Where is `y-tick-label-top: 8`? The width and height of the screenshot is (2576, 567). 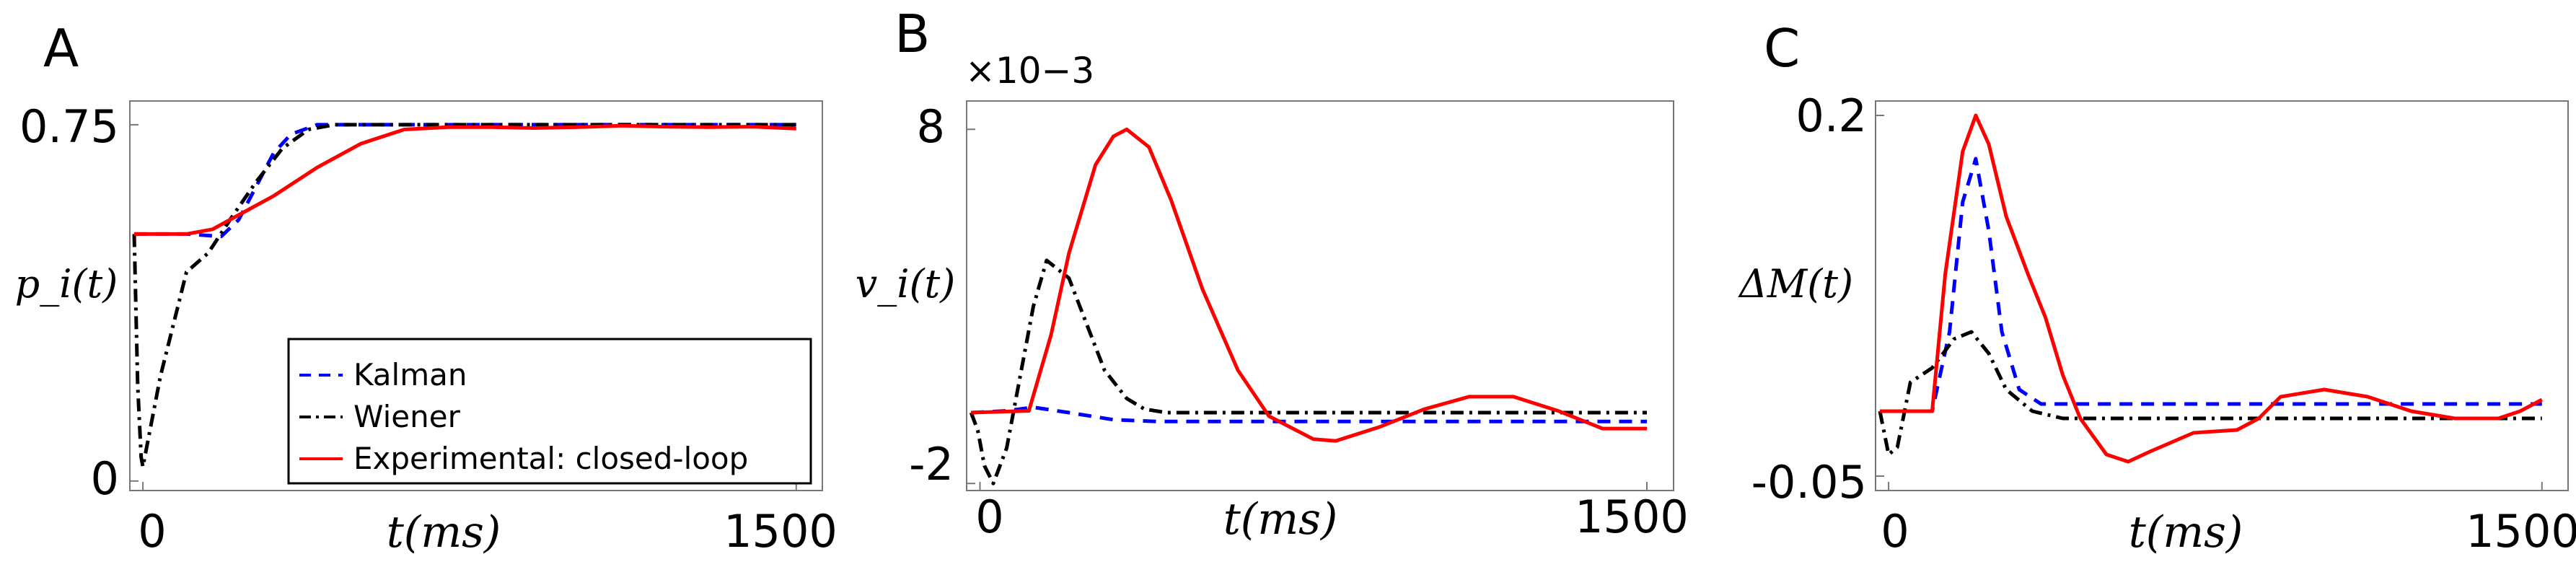 y-tick-label-top: 8 is located at coordinates (931, 126).